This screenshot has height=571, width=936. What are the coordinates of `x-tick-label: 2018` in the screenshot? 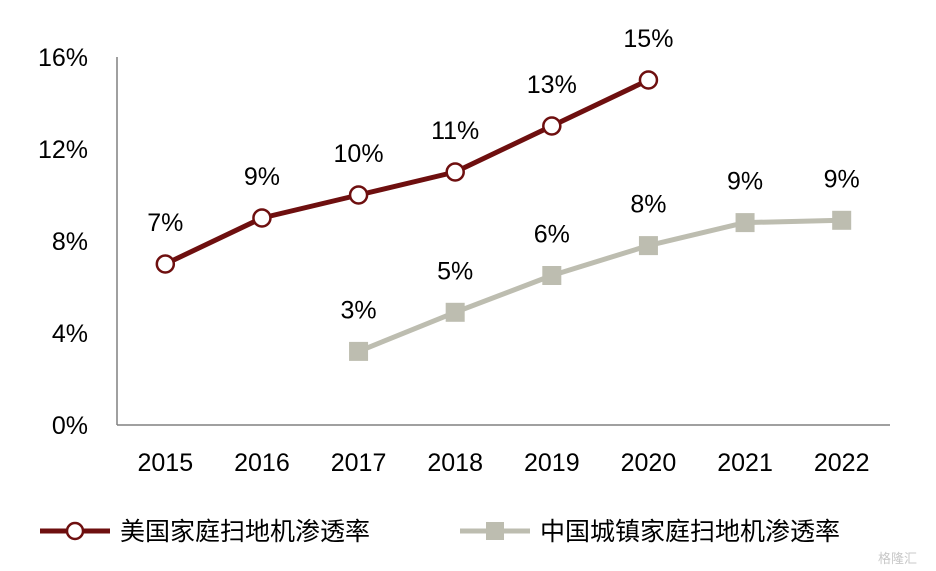 It's located at (455, 463).